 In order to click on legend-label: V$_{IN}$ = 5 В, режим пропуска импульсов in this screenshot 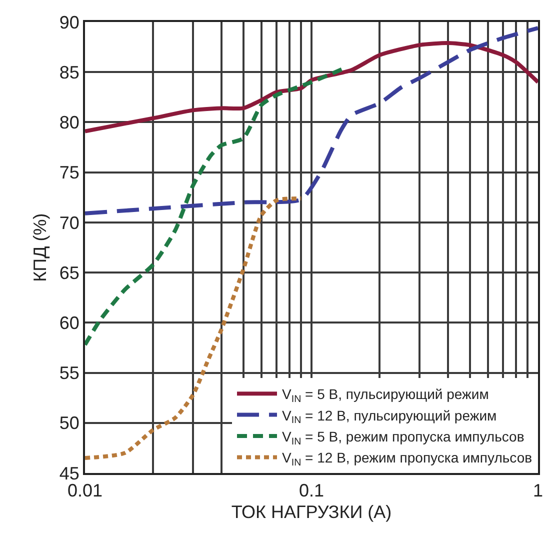, I will do `click(403, 438)`.